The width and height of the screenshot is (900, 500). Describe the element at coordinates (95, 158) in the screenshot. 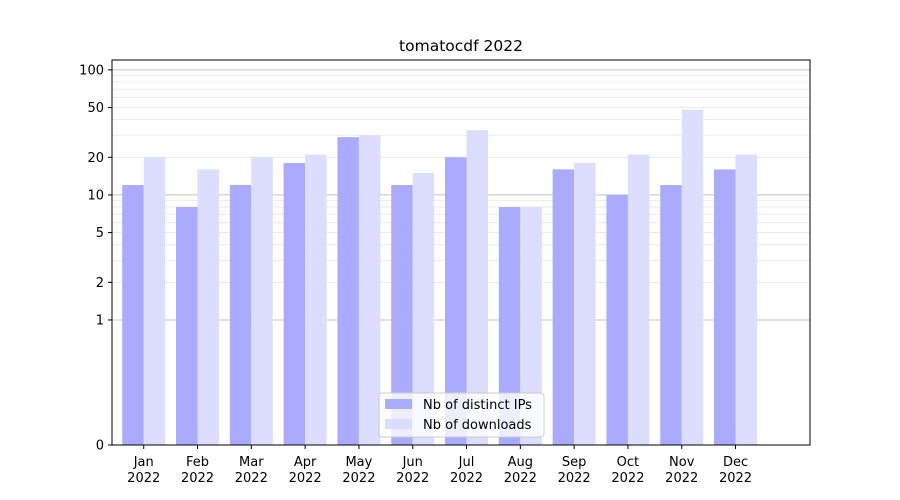

I see `y-tick-label: 20` at that location.